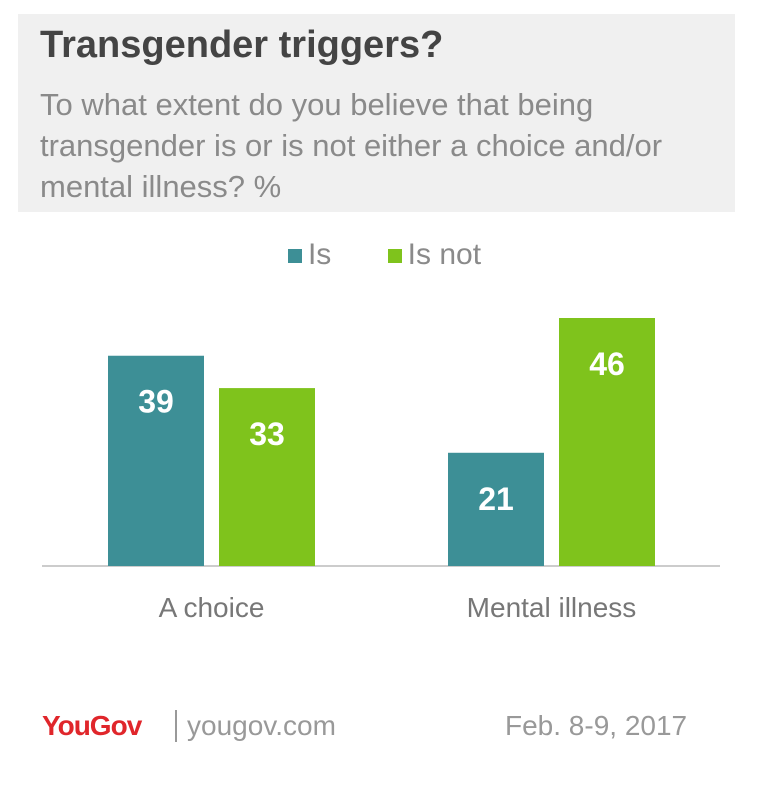 The image size is (769, 800). Describe the element at coordinates (92, 725) in the screenshot. I see `yougov-logo: YouGov` at that location.